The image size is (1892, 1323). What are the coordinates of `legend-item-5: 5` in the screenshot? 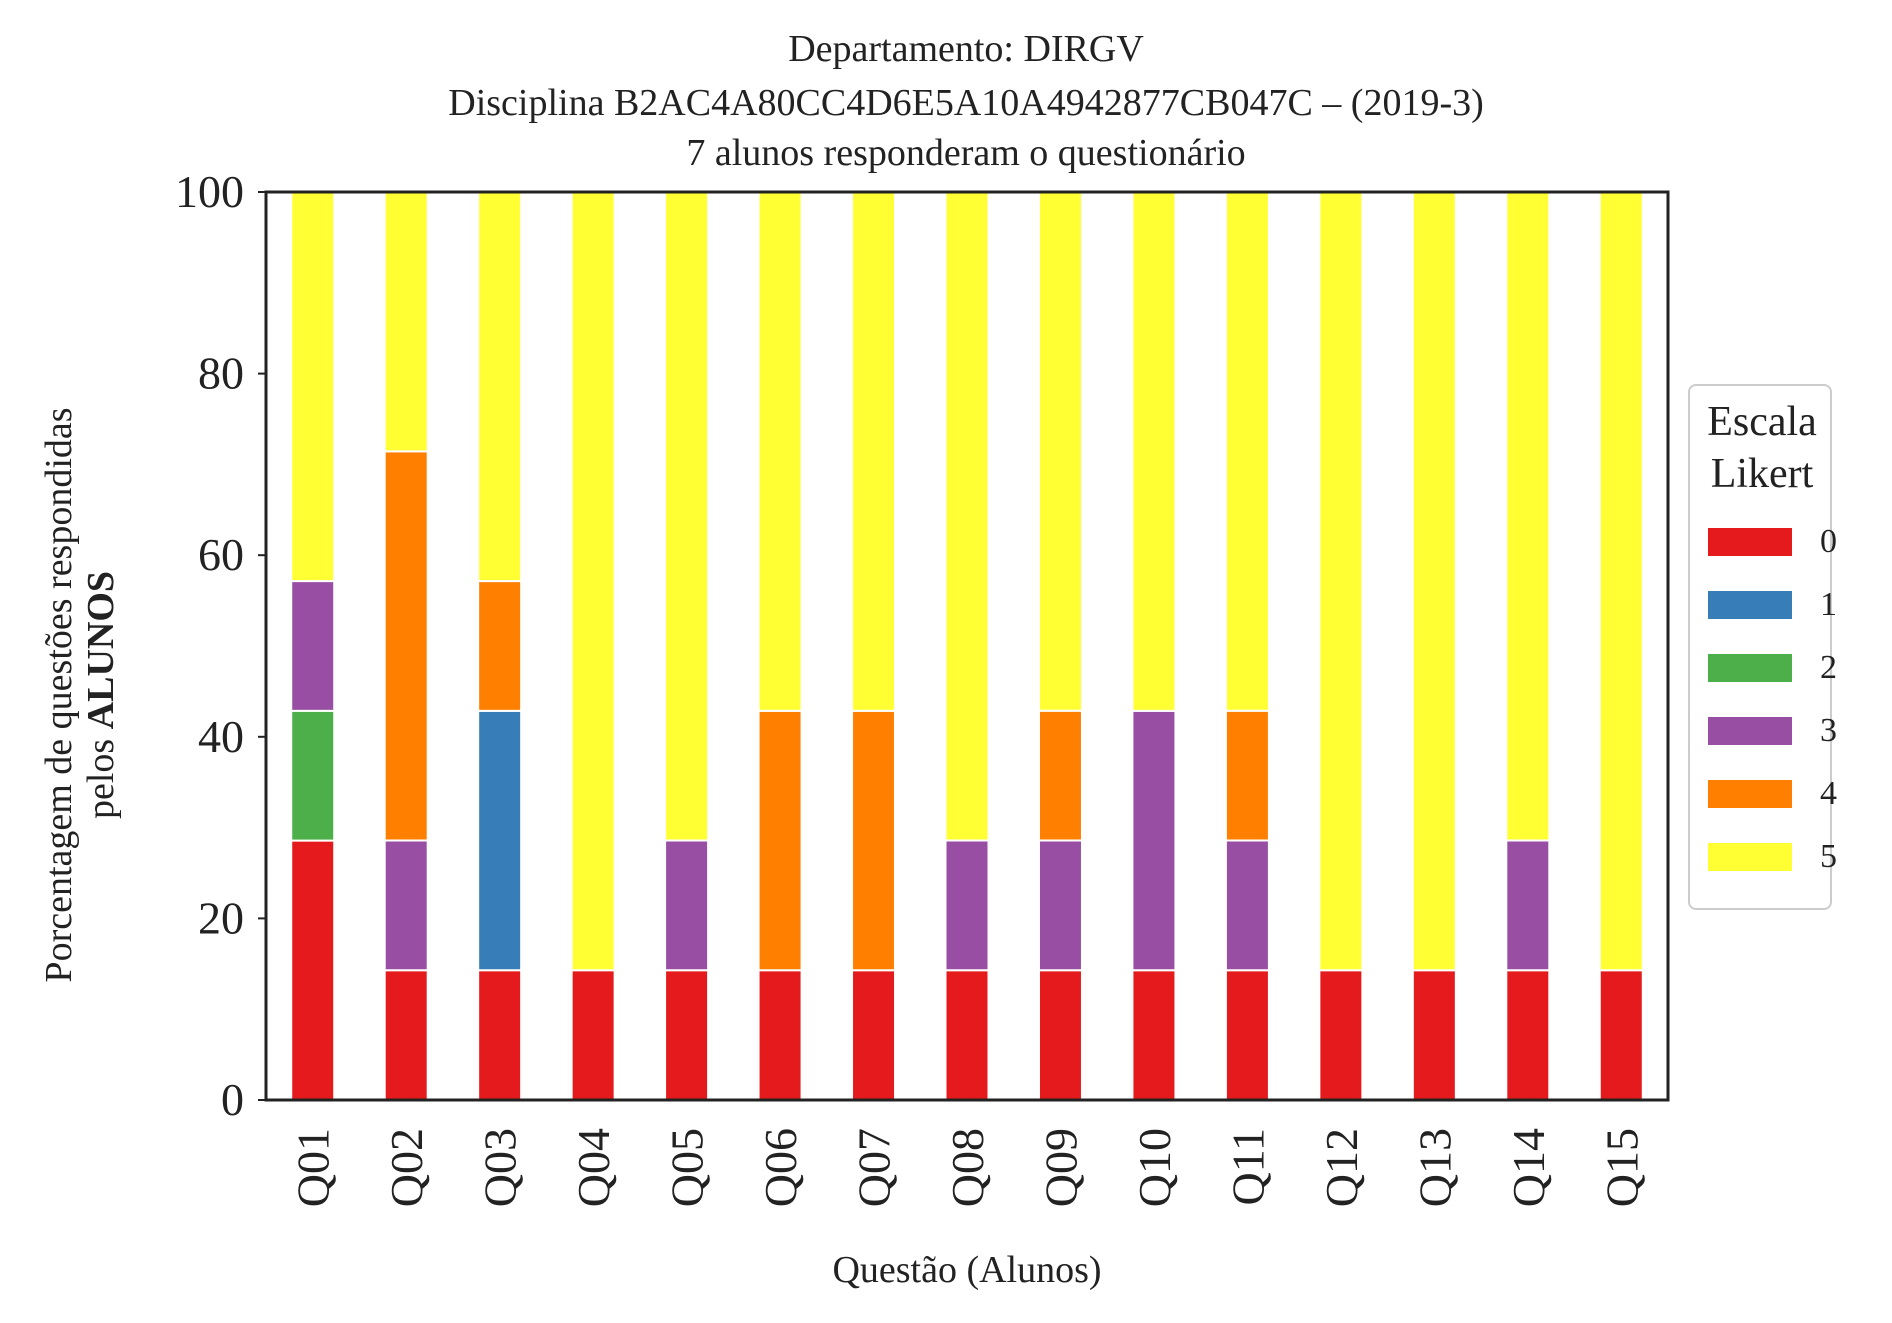 It's located at (1772, 856).